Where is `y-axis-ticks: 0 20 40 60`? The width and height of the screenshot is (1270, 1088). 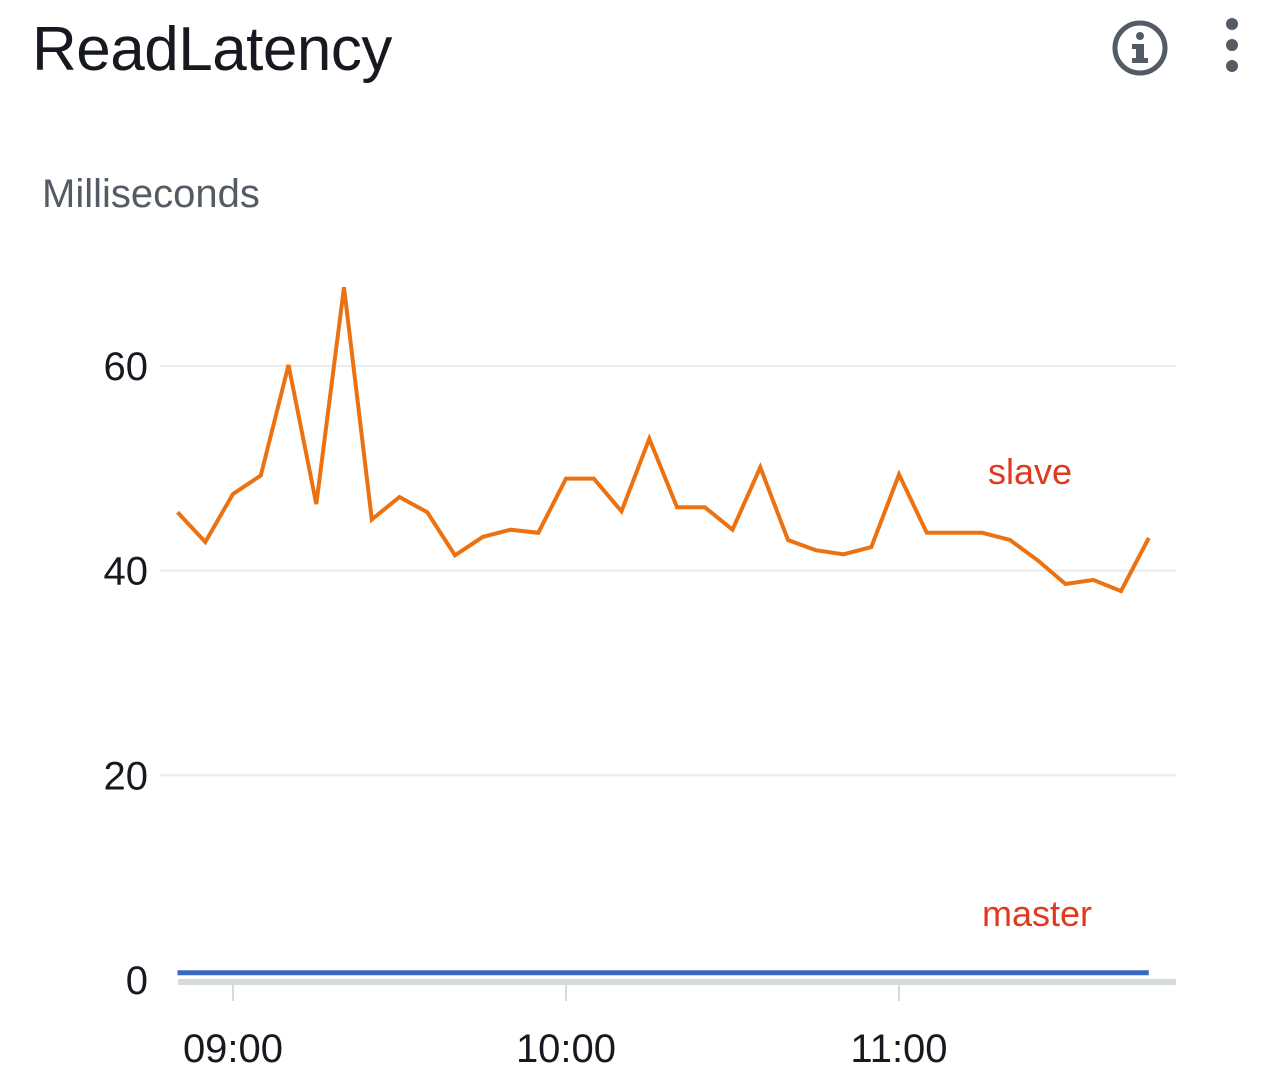
y-axis-ticks: 0 20 40 60 is located at coordinates (126, 674).